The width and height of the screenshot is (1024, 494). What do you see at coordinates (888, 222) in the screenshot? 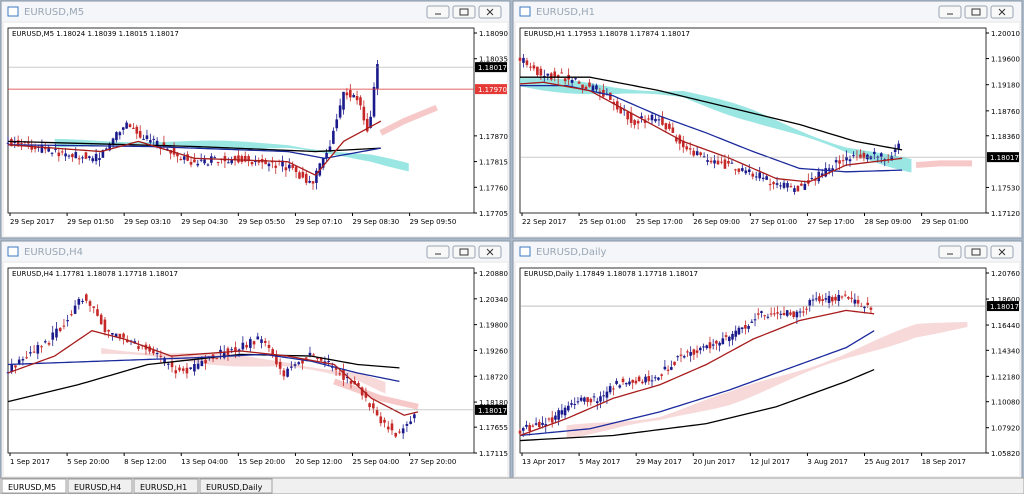
I see `time-label: 28 Sep 09:00` at bounding box center [888, 222].